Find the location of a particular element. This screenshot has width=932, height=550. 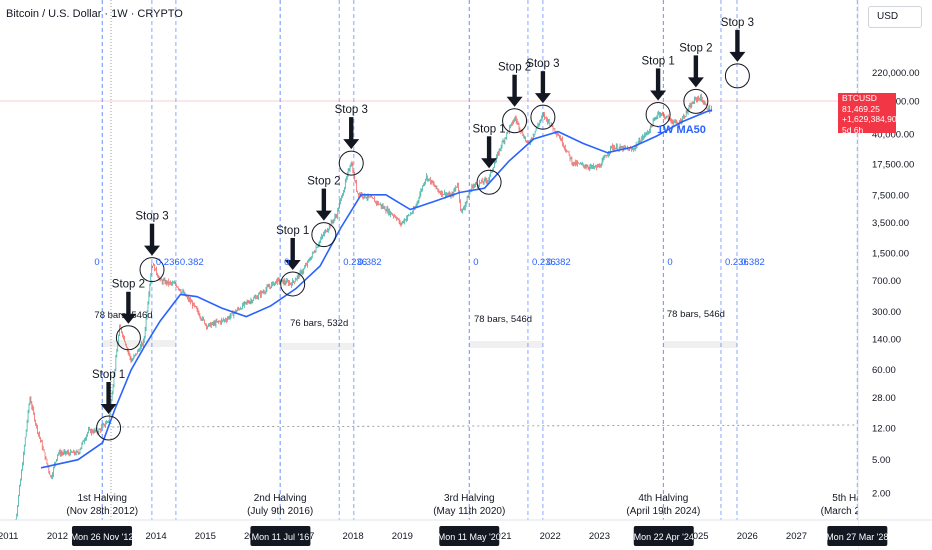

halving-name: 5th Halving is located at coordinates (857, 498).